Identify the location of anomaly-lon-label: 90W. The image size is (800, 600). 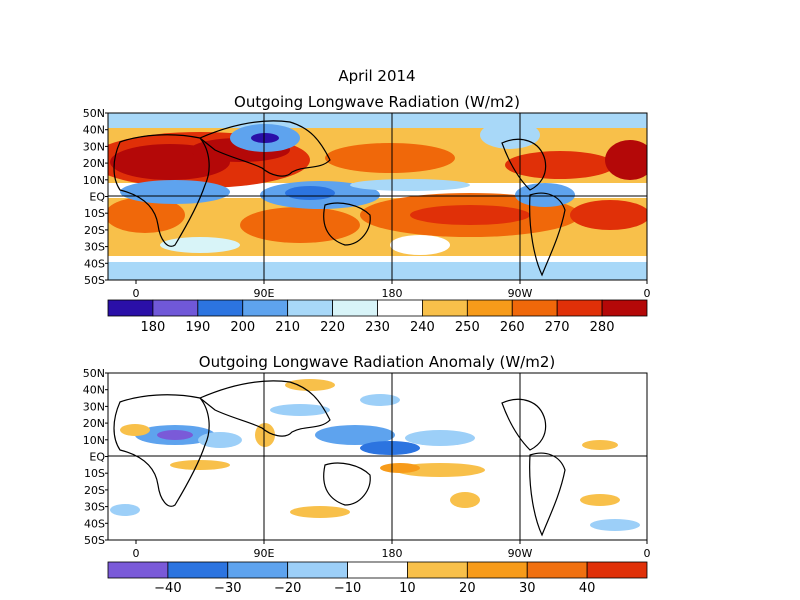
(520, 553).